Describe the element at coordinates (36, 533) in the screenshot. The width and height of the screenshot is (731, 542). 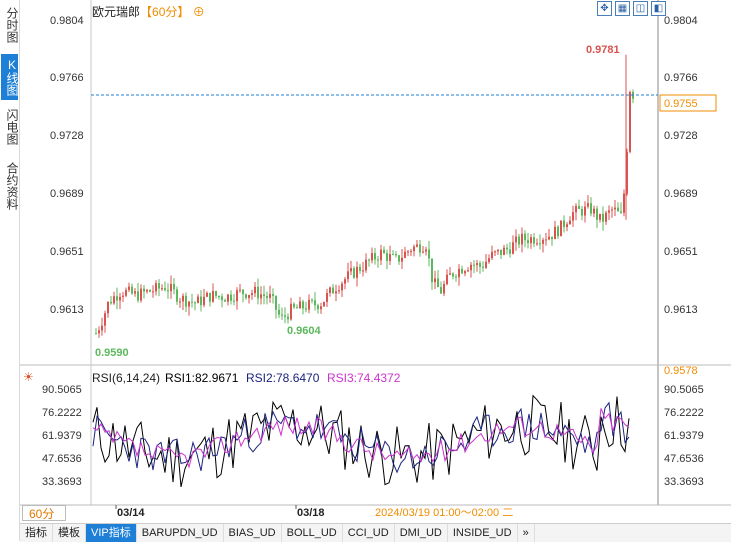
I see `tab-indicators: 指标` at that location.